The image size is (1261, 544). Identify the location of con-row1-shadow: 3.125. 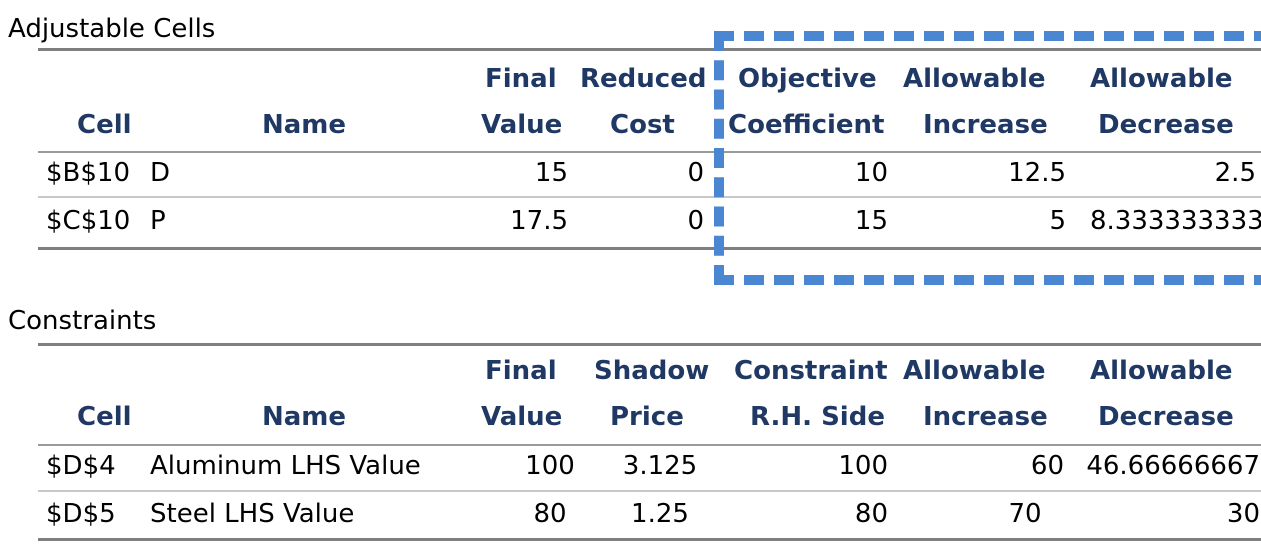
(660, 466).